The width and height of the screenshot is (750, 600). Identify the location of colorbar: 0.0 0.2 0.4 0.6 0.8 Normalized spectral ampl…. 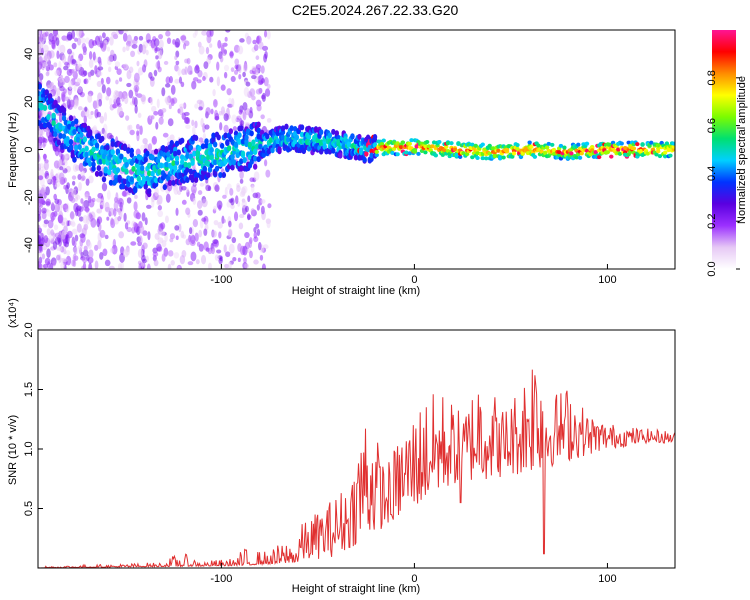
(727, 153).